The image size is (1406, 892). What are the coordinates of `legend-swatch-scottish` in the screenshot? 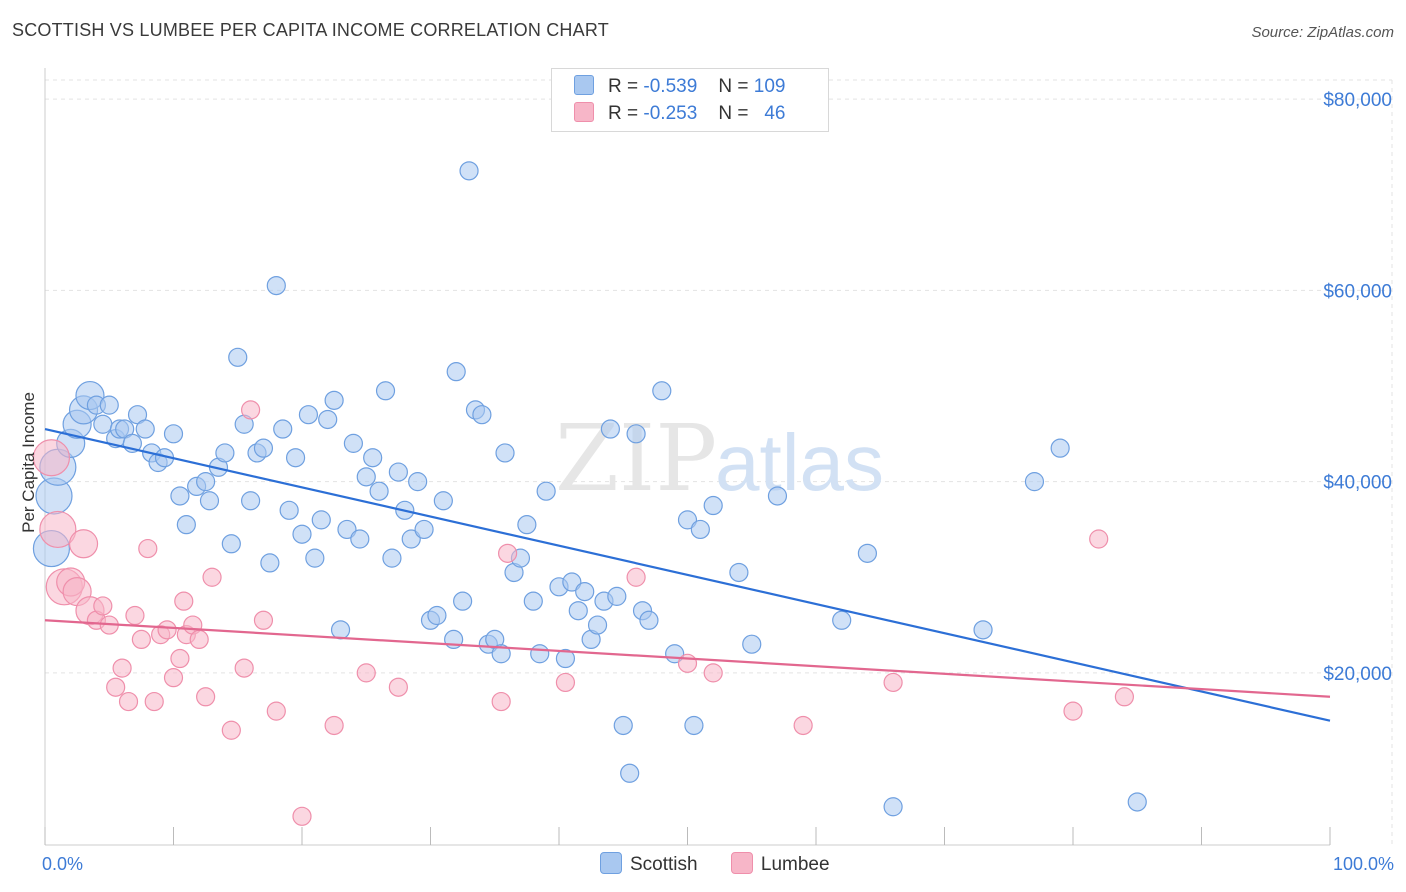 It's located at (584, 85).